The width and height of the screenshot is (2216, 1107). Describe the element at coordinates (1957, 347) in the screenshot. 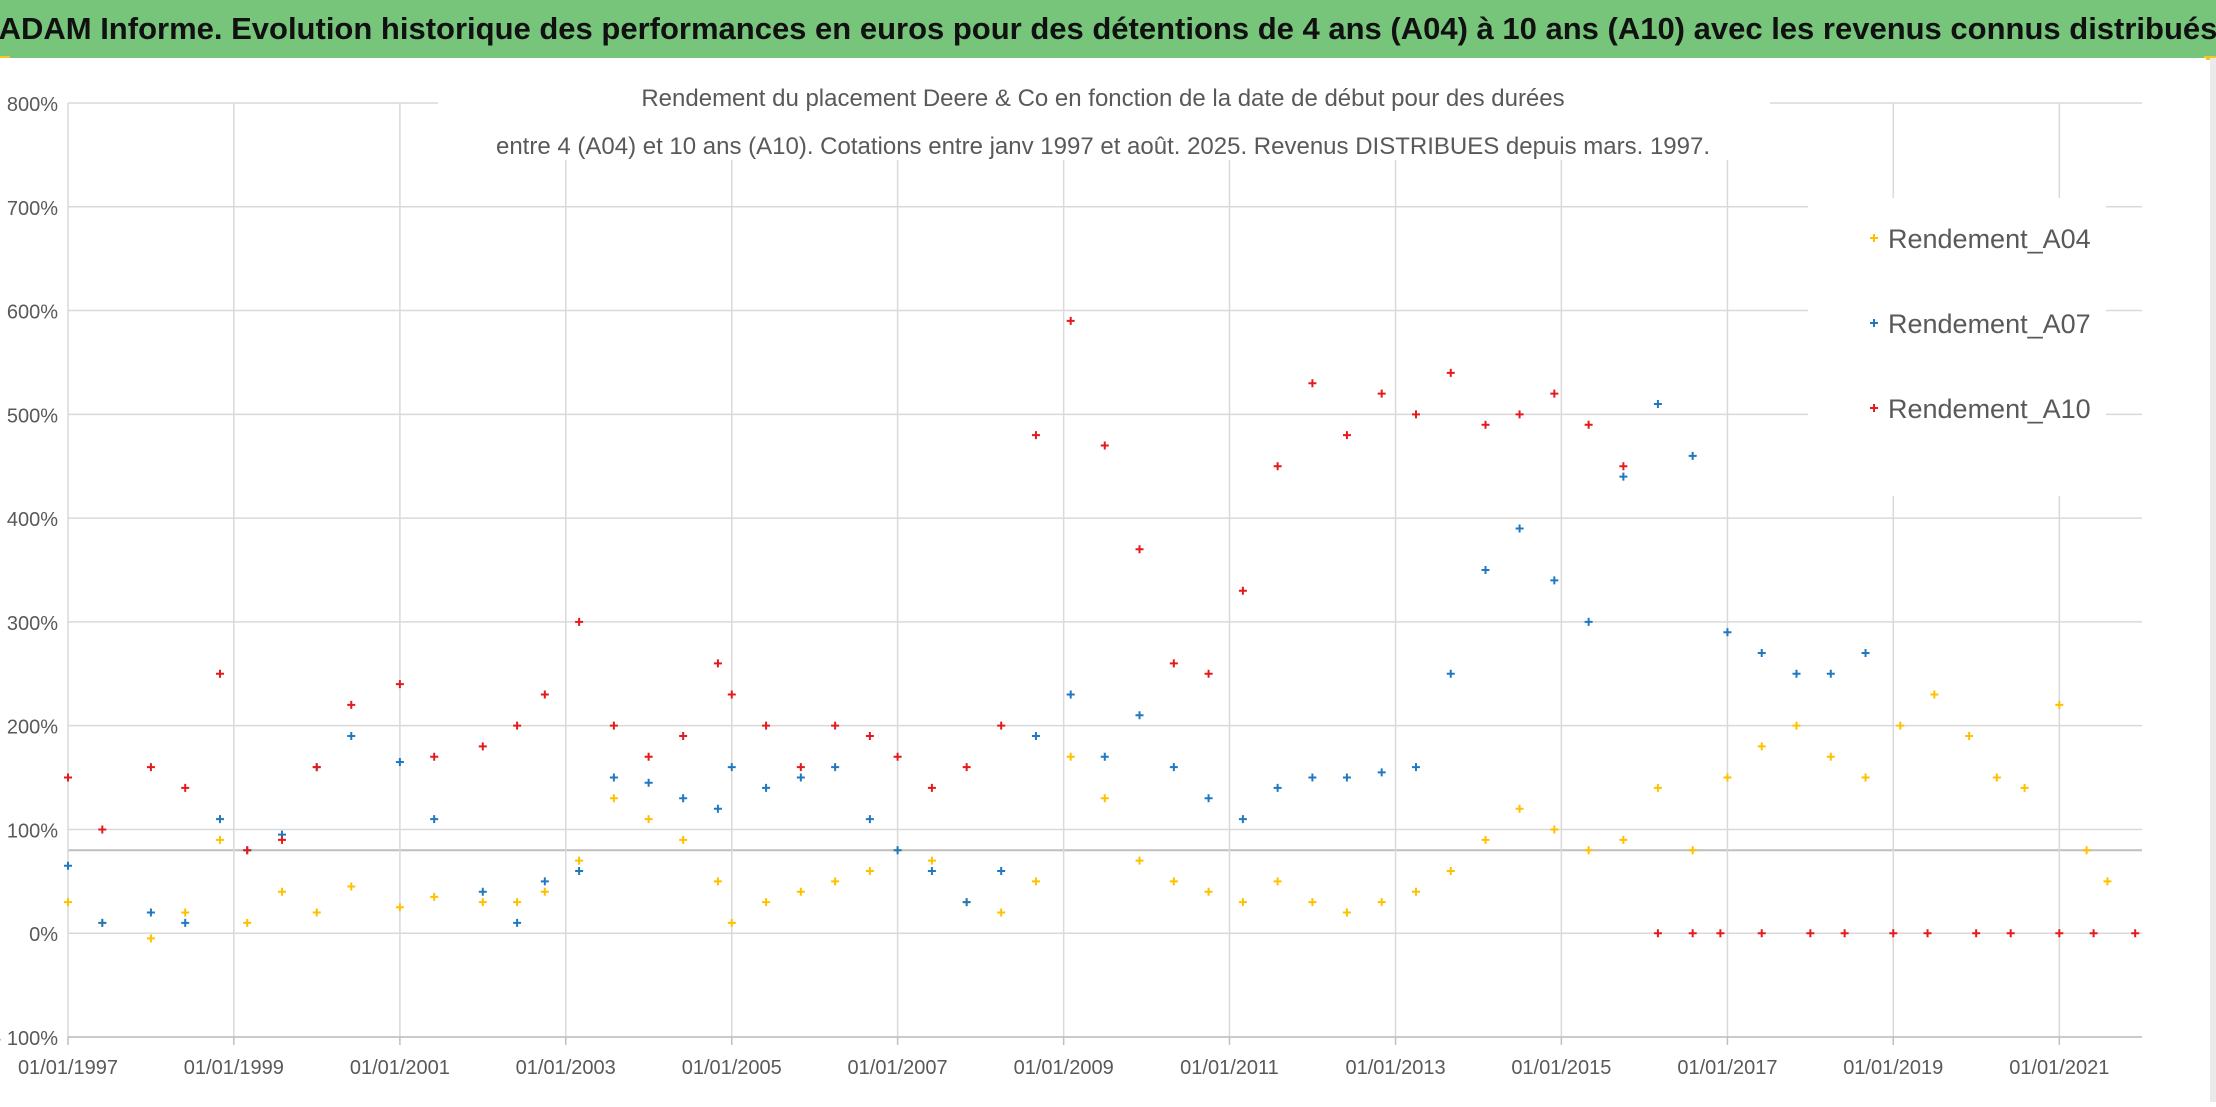

I see `legend-background` at that location.